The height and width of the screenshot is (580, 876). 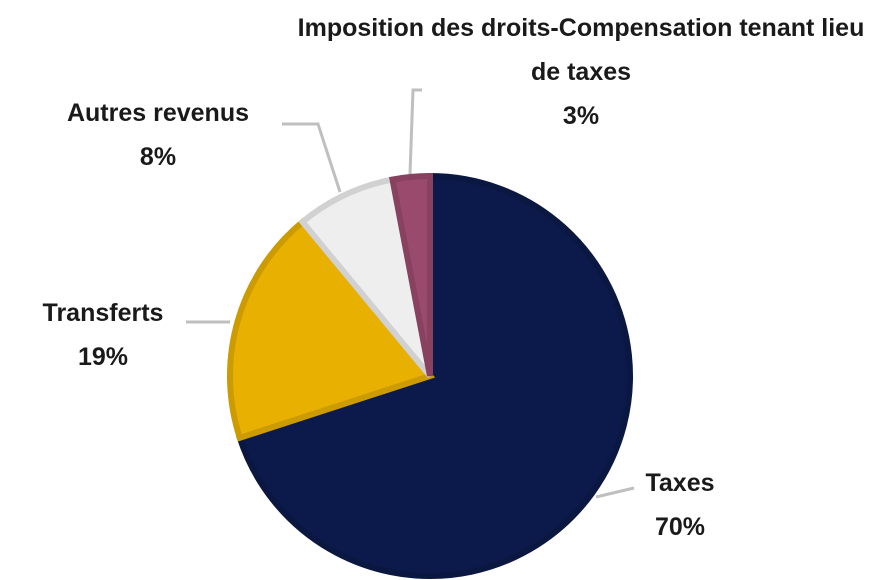 I want to click on slice-label: Transferts 19%, so click(x=103, y=335).